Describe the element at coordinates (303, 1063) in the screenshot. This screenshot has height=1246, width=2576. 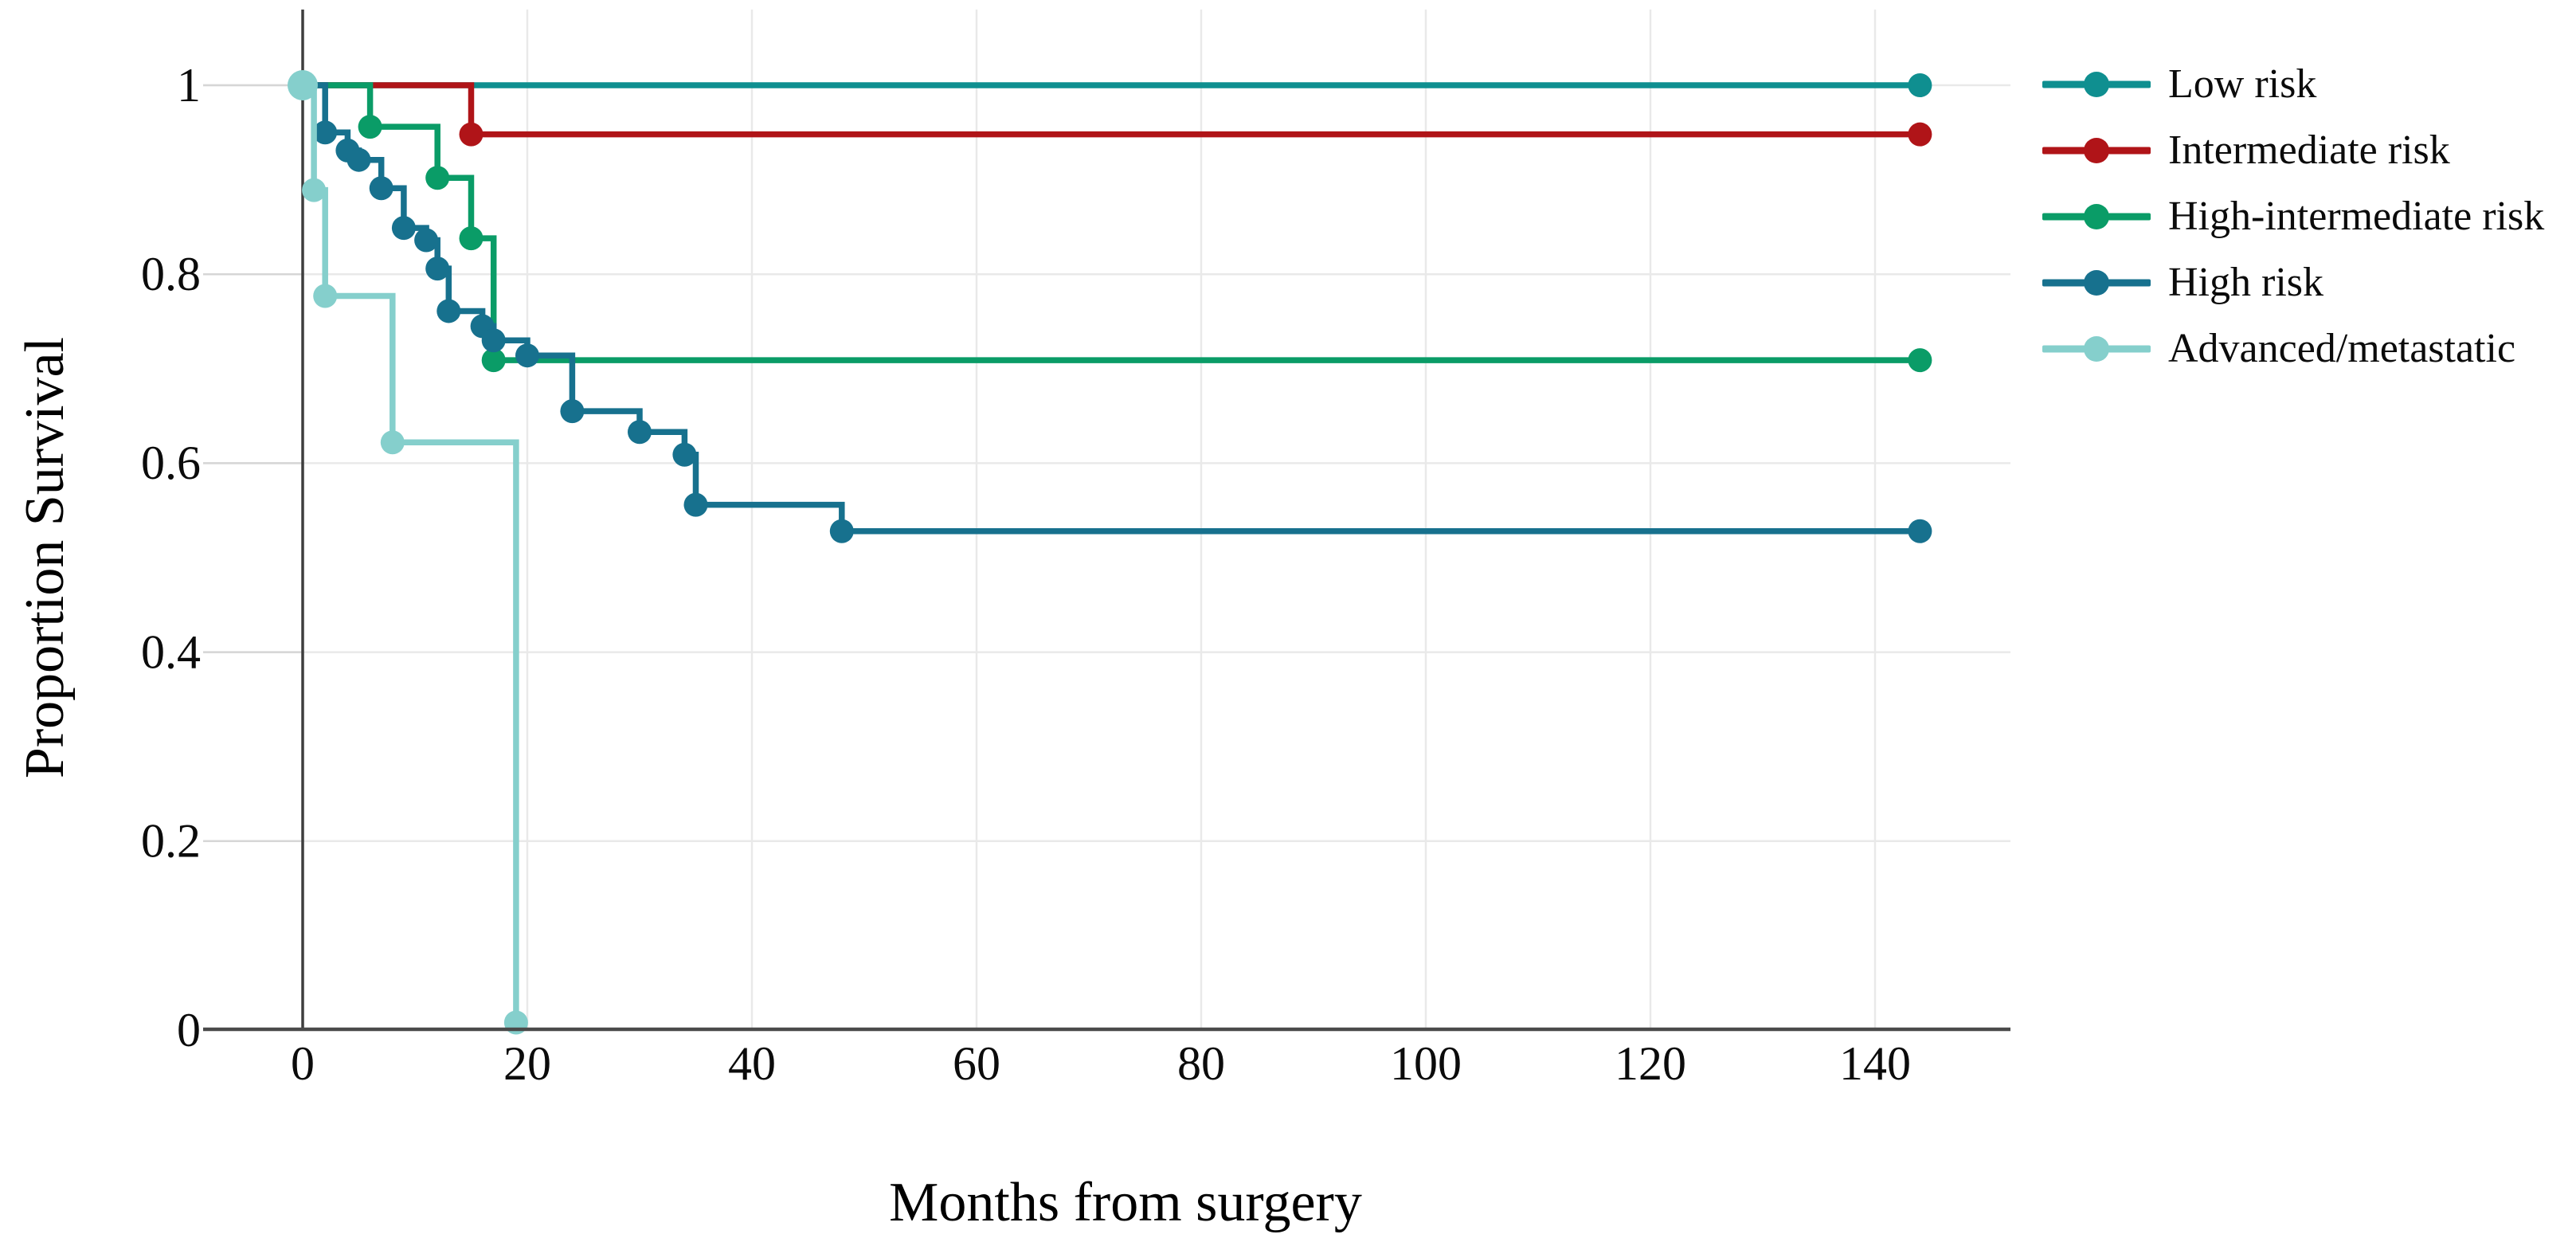
I see `x-tick-label-0: 0` at that location.